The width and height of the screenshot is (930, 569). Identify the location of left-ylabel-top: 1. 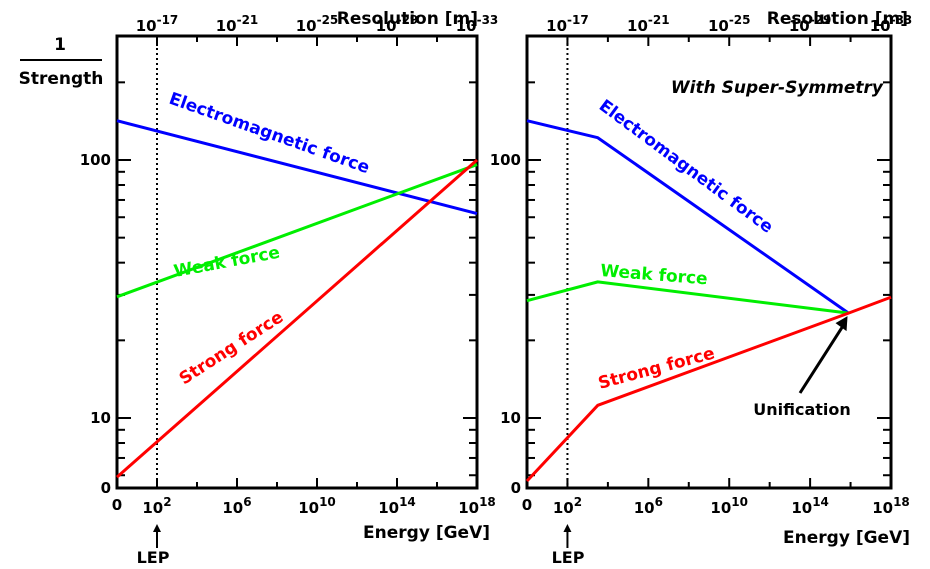
(60, 45).